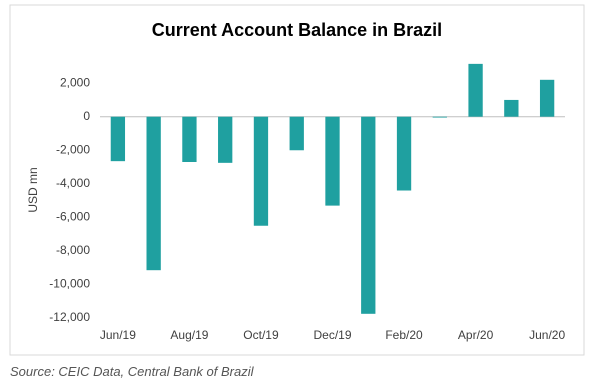 The image size is (590, 385). I want to click on y-tick-label: -4,000, so click(73, 183).